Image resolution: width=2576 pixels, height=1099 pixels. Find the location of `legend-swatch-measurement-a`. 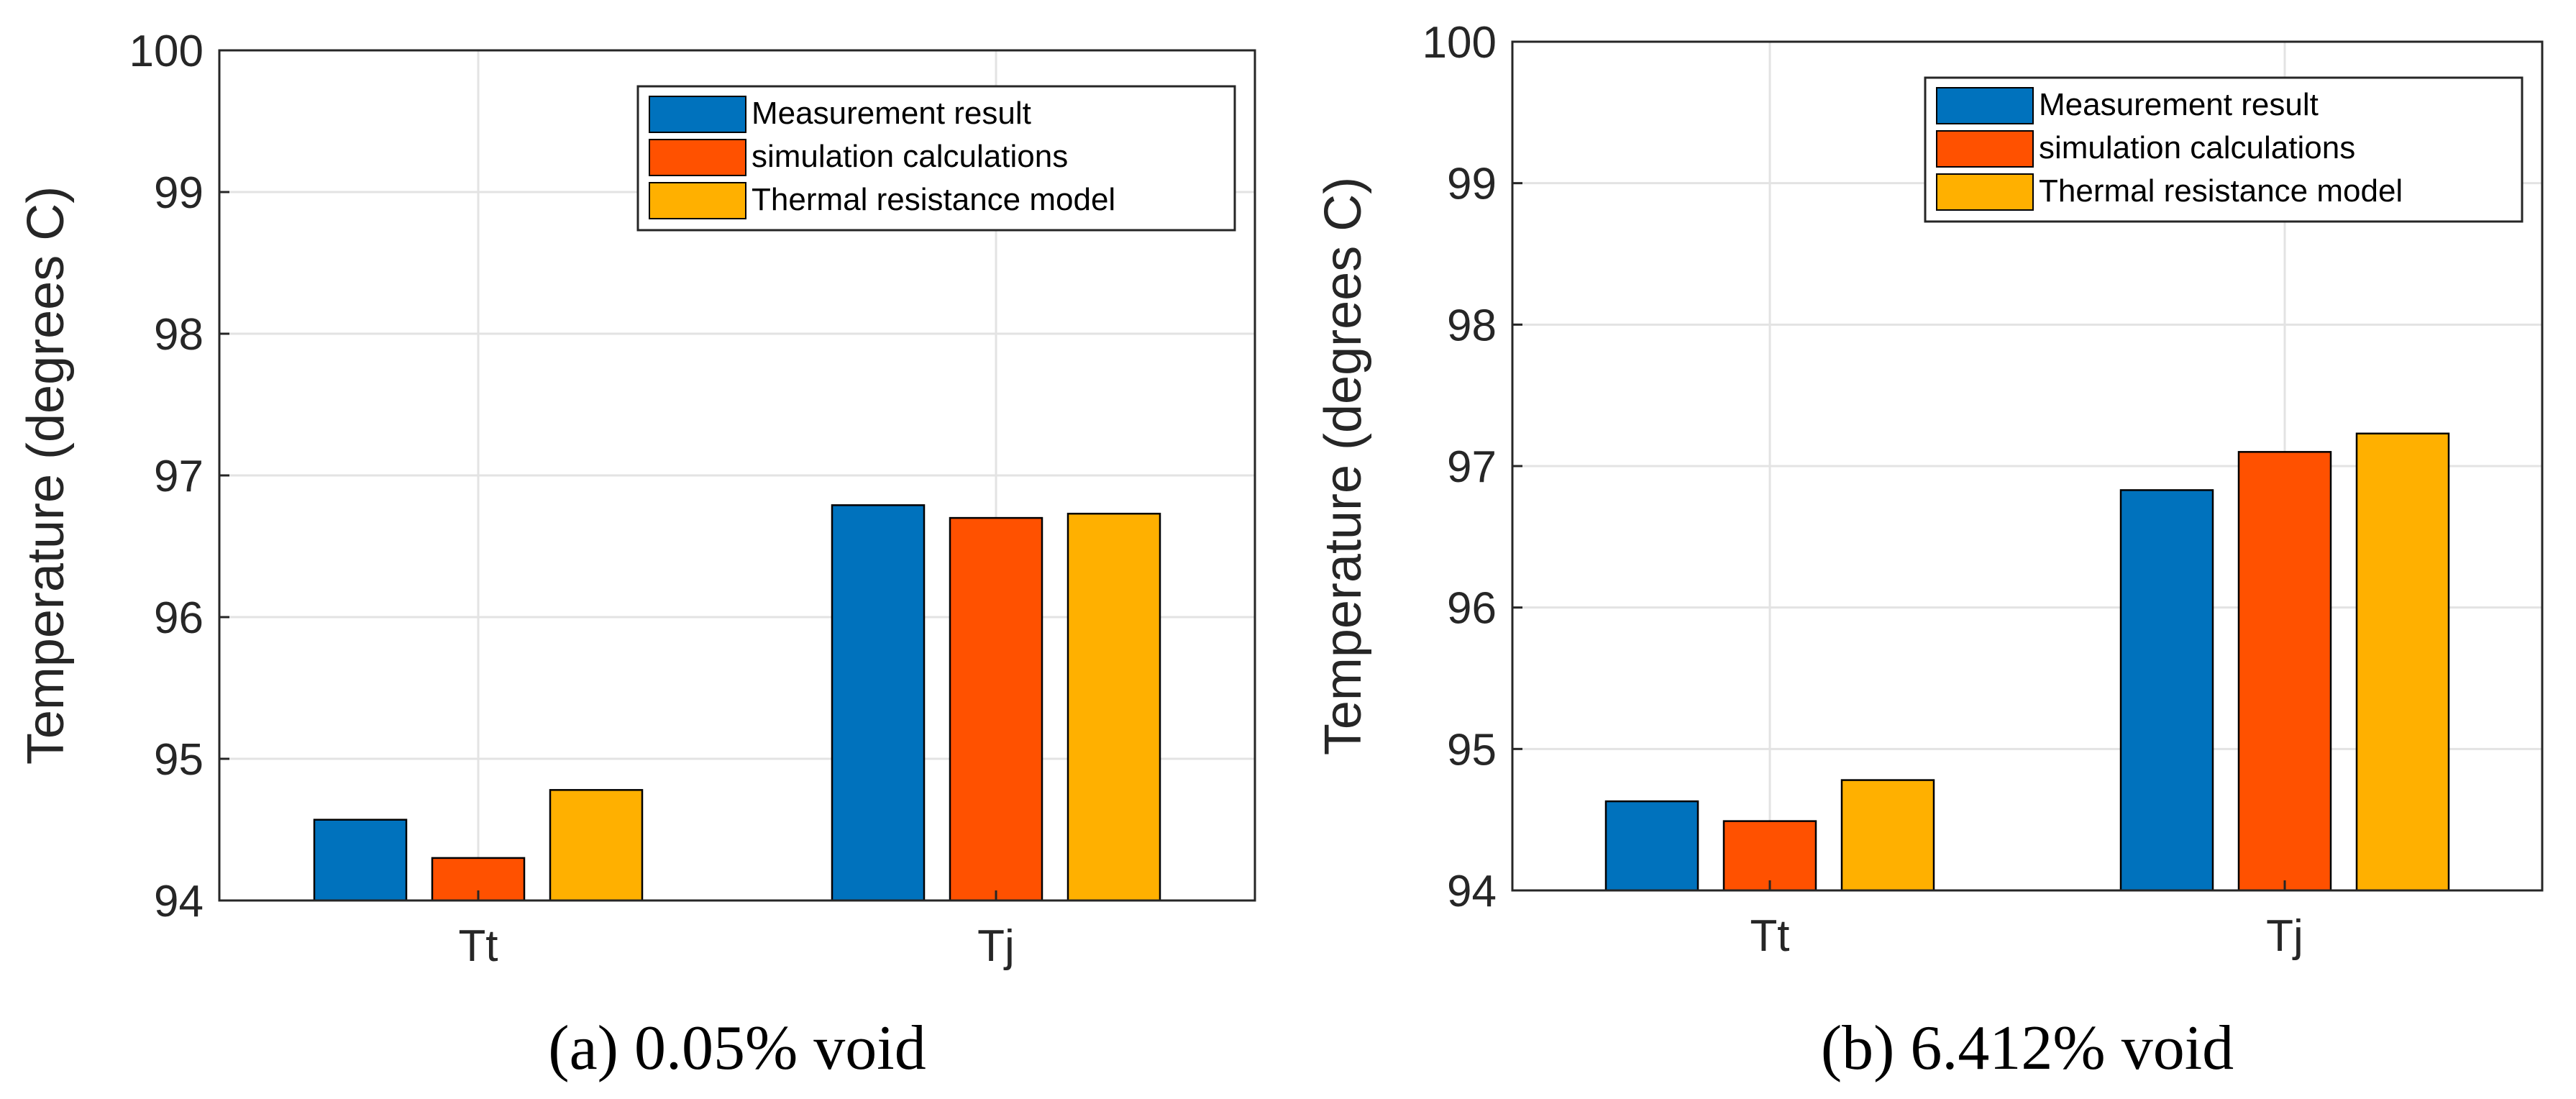

legend-swatch-measurement-a is located at coordinates (697, 114).